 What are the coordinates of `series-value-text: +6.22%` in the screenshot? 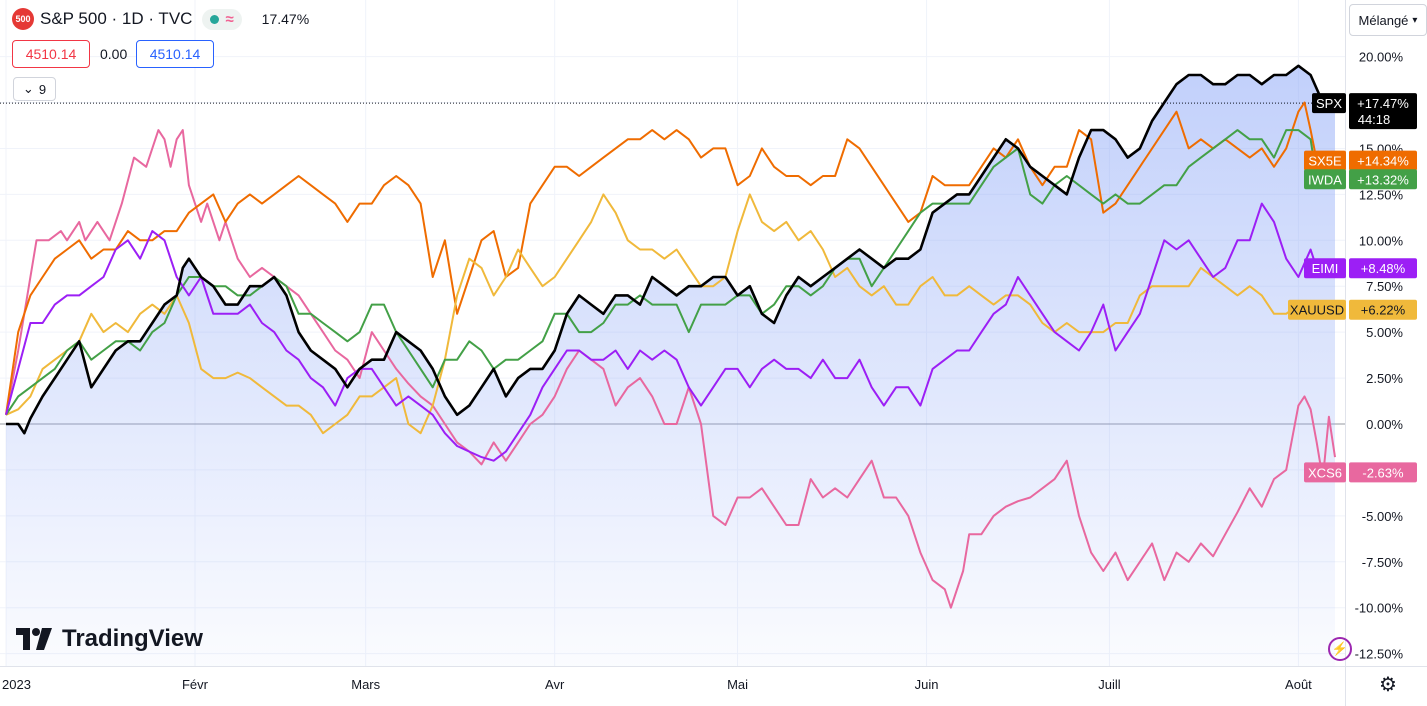 It's located at (1383, 310).